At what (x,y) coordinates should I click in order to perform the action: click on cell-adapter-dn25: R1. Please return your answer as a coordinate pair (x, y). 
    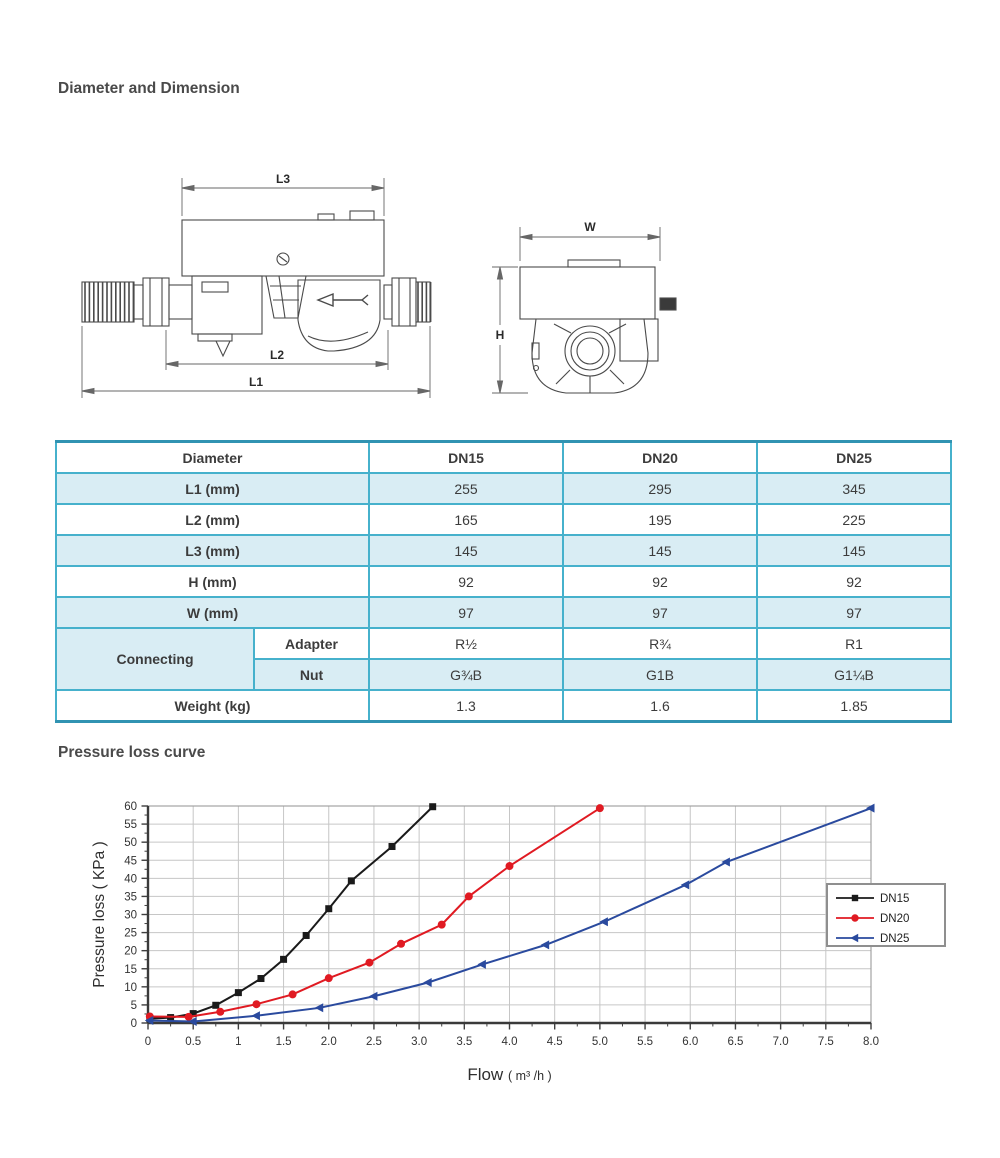
    Looking at the image, I should click on (854, 643).